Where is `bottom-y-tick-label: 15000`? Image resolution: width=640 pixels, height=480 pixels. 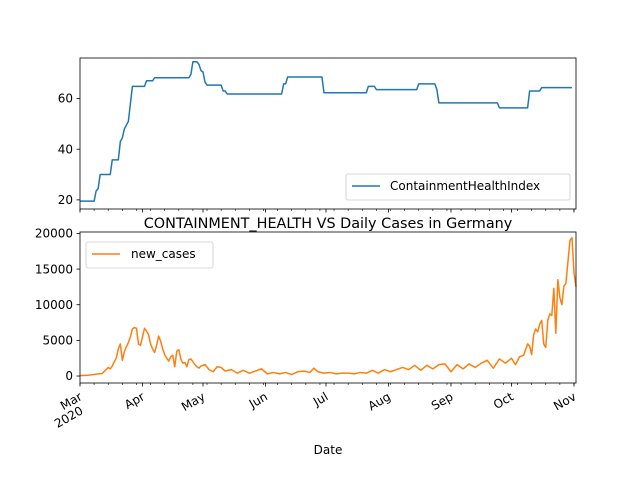 bottom-y-tick-label: 15000 is located at coordinates (54, 269).